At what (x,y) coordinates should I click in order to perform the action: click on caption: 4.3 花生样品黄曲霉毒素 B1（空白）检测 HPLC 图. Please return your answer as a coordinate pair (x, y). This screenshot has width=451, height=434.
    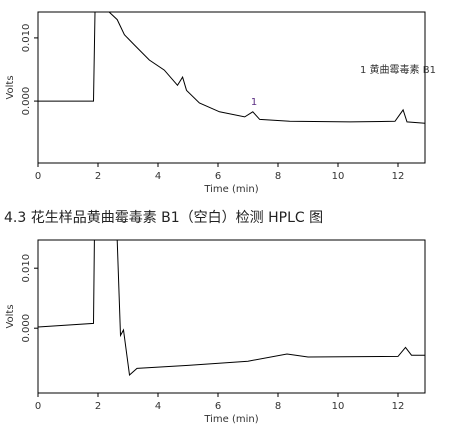
    Looking at the image, I should click on (163, 217).